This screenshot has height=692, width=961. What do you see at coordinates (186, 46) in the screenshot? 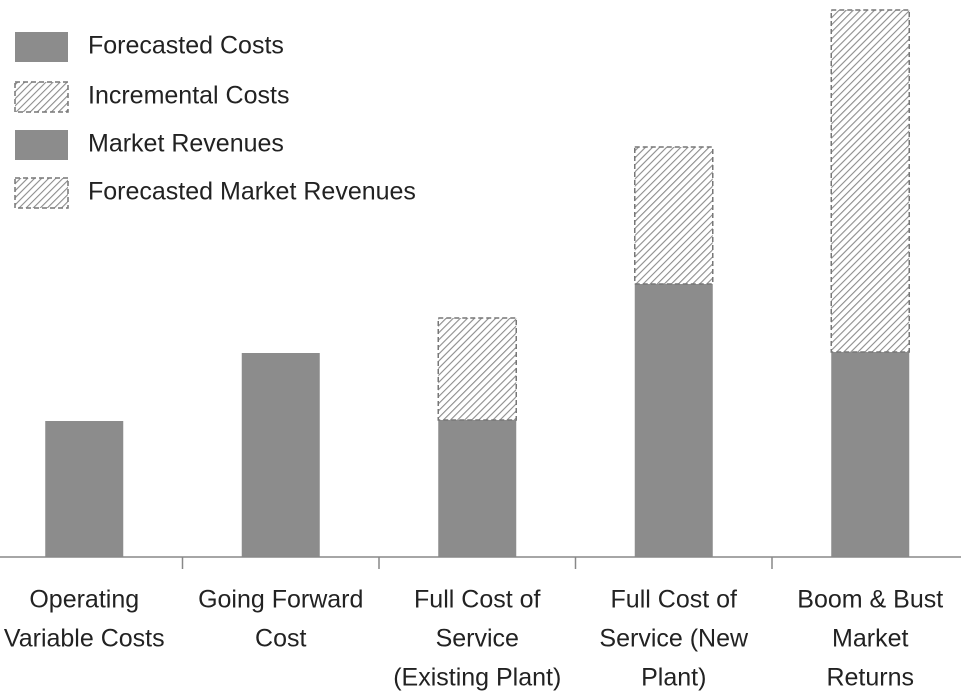
I see `legend-label: Forecasted Costs` at bounding box center [186, 46].